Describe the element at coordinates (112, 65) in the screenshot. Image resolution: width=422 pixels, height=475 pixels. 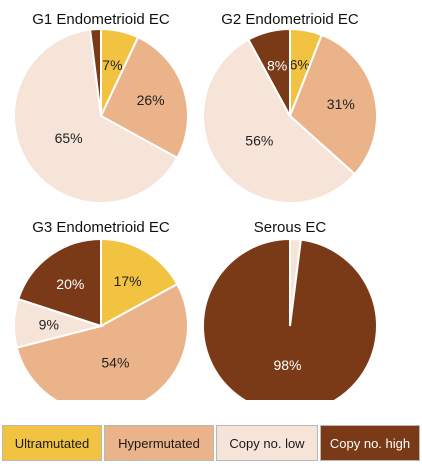
I see `pie-label-ultramutated: 7%` at that location.